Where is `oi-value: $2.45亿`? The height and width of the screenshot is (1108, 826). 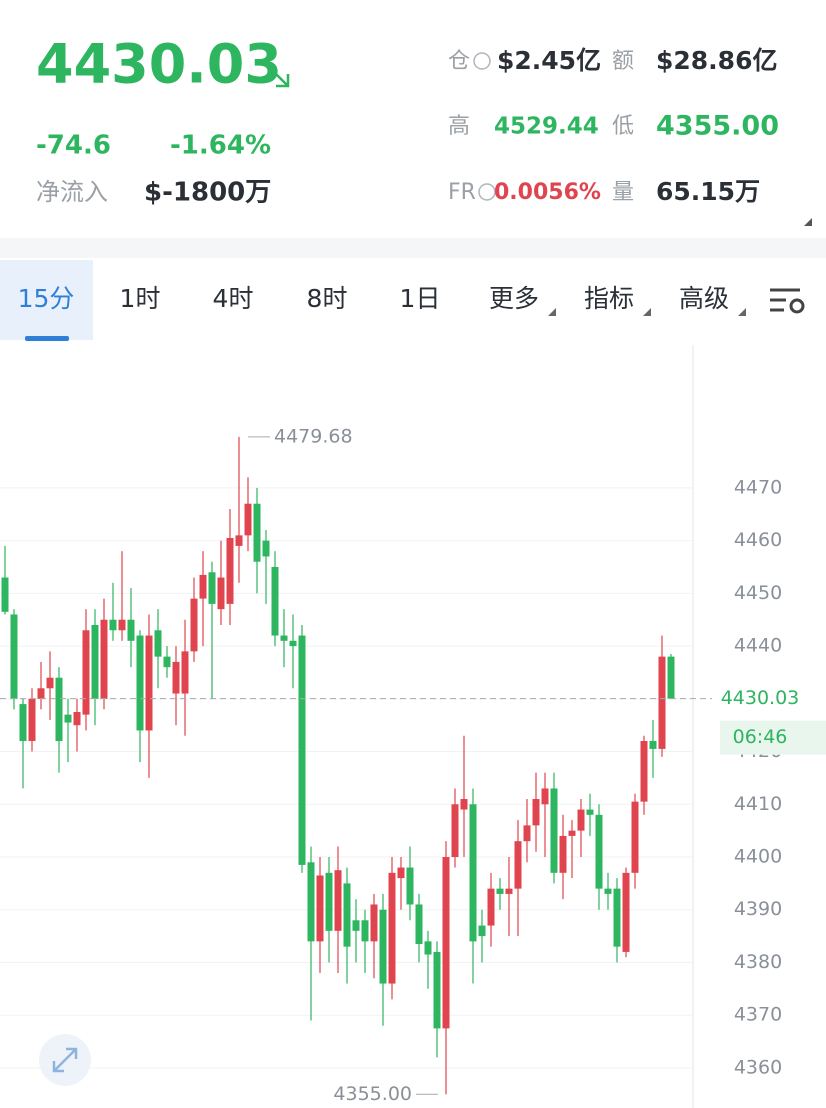
oi-value: $2.45亿 is located at coordinates (549, 60).